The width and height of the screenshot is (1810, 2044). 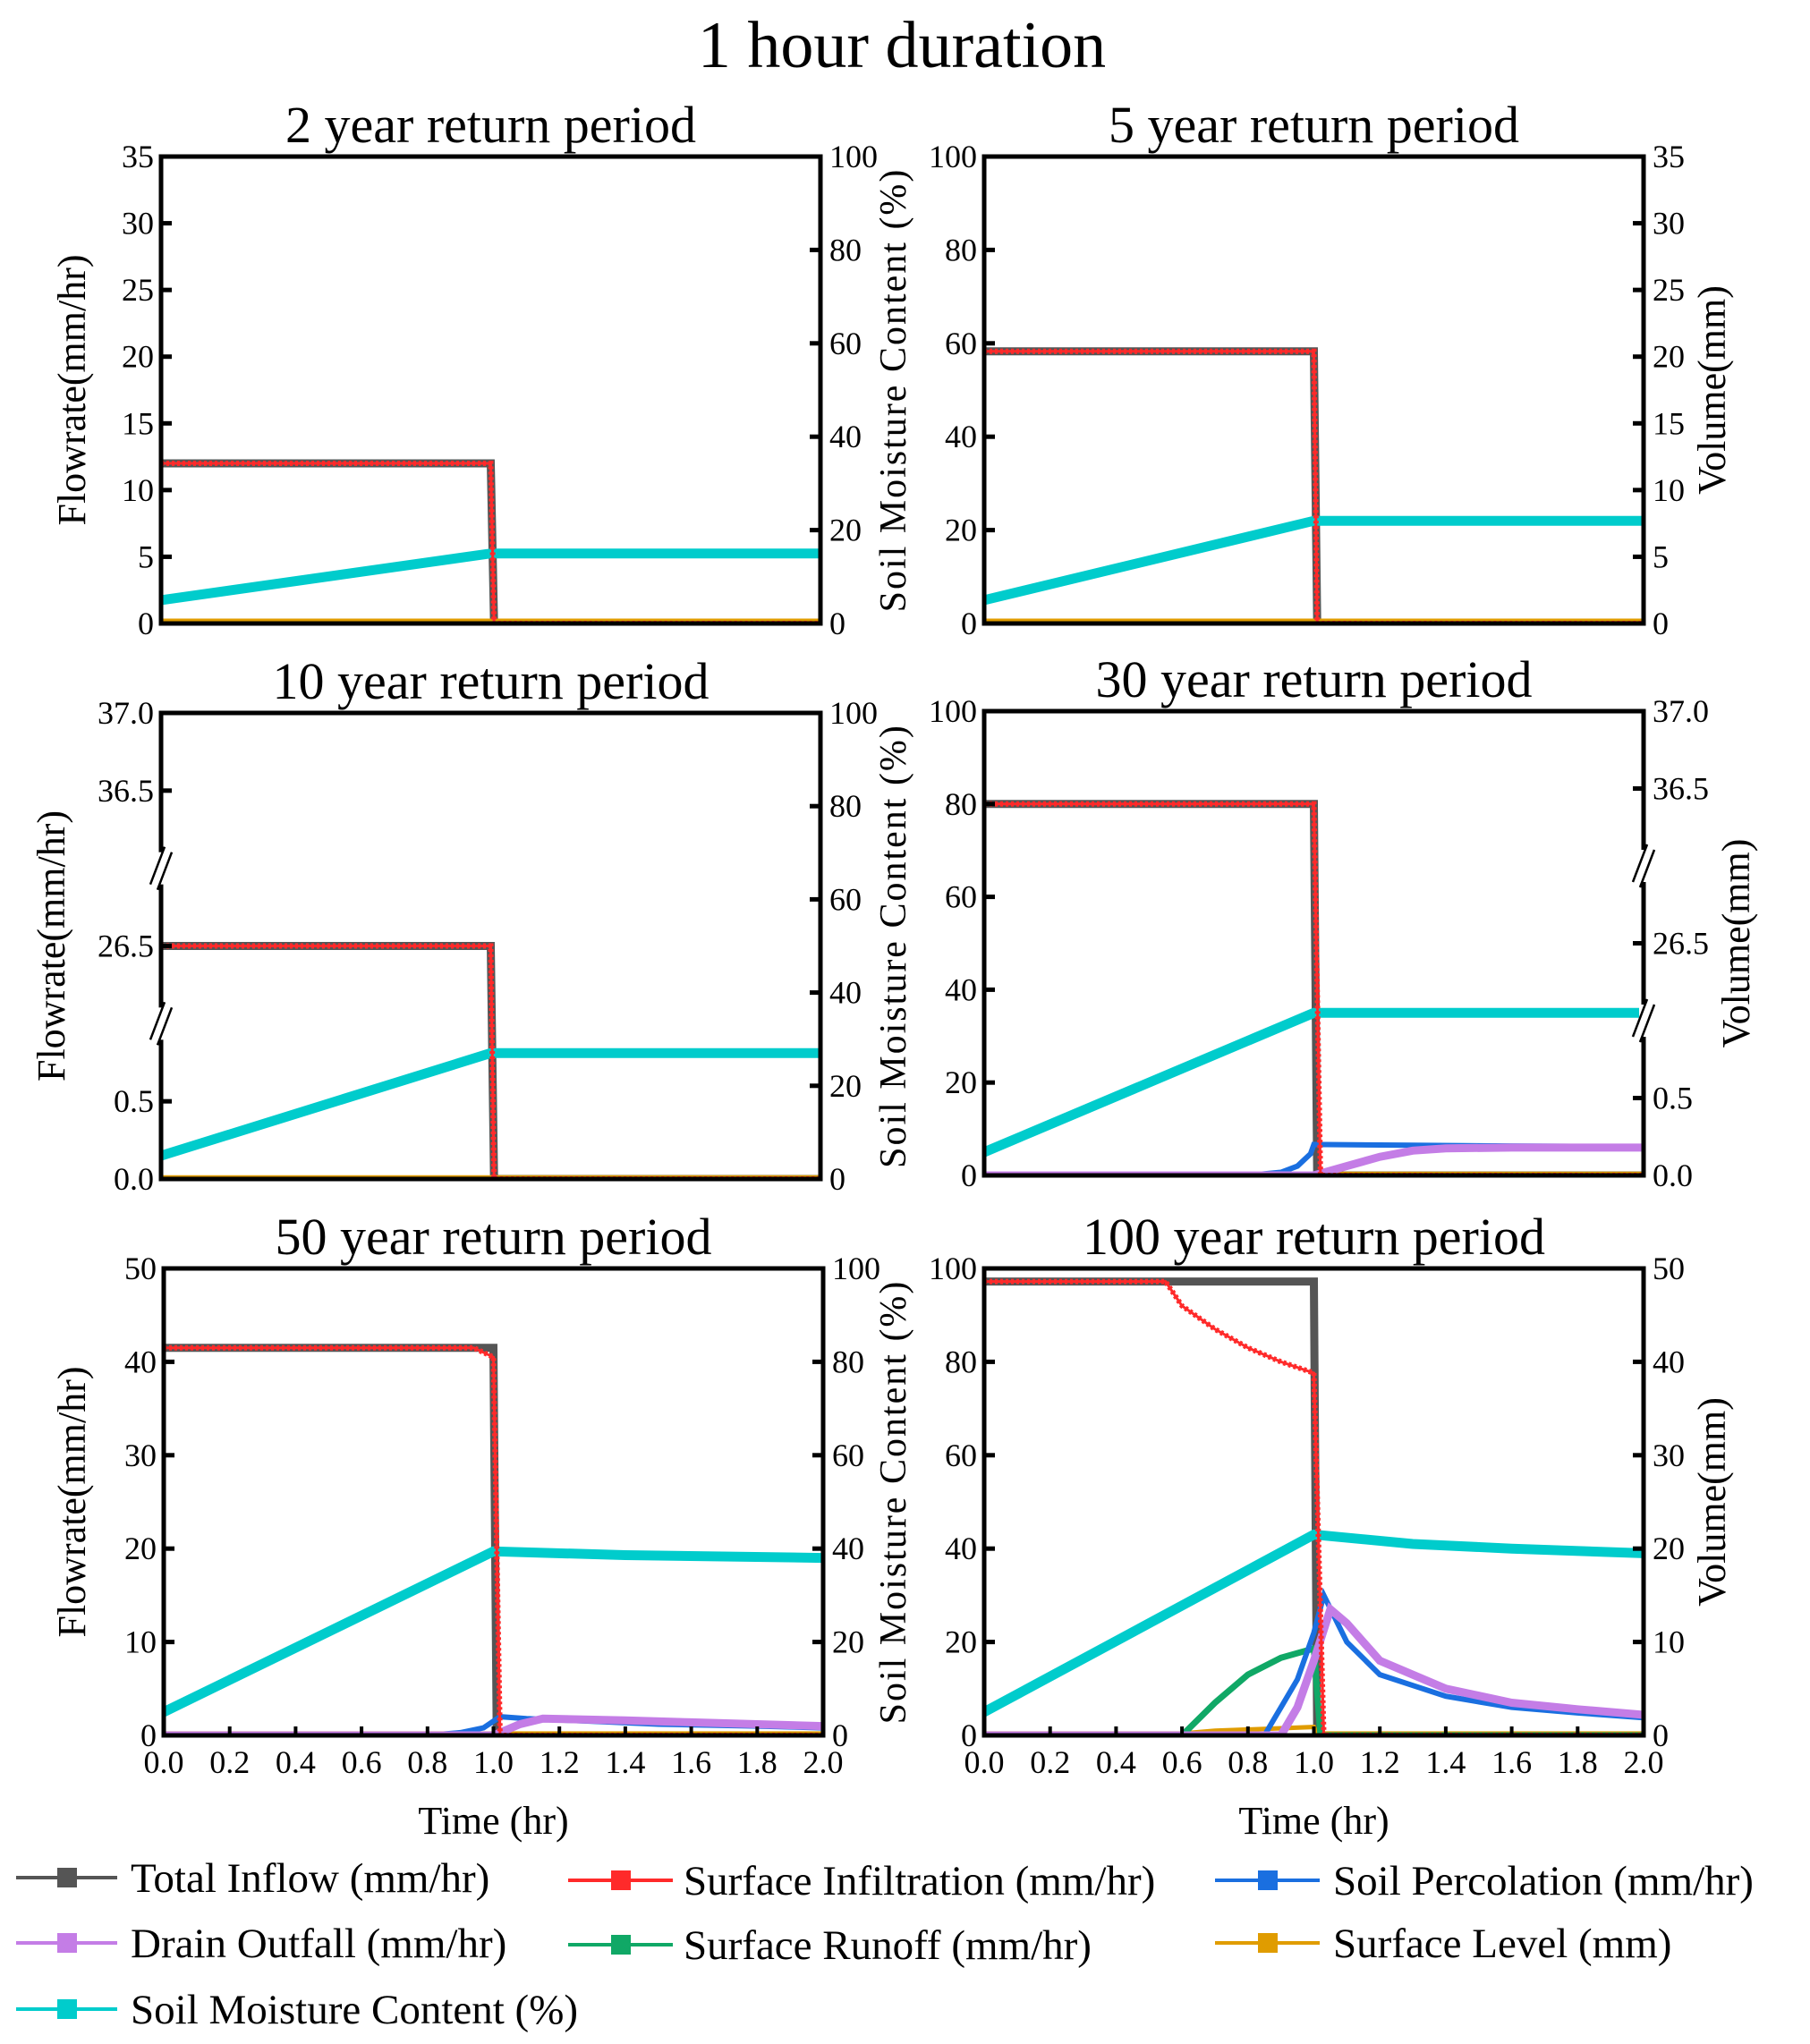 What do you see at coordinates (261, 1944) in the screenshot?
I see `legend-item-drain-outfall: Drain Outfall (mm/hr)` at bounding box center [261, 1944].